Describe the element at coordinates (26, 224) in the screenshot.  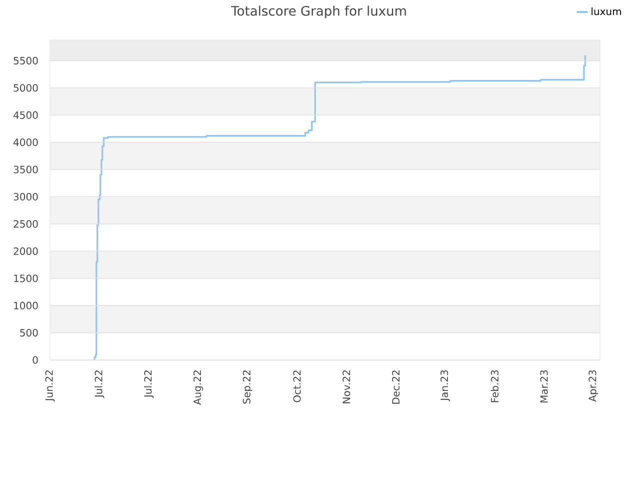
I see `y-tick-label: 2500` at that location.